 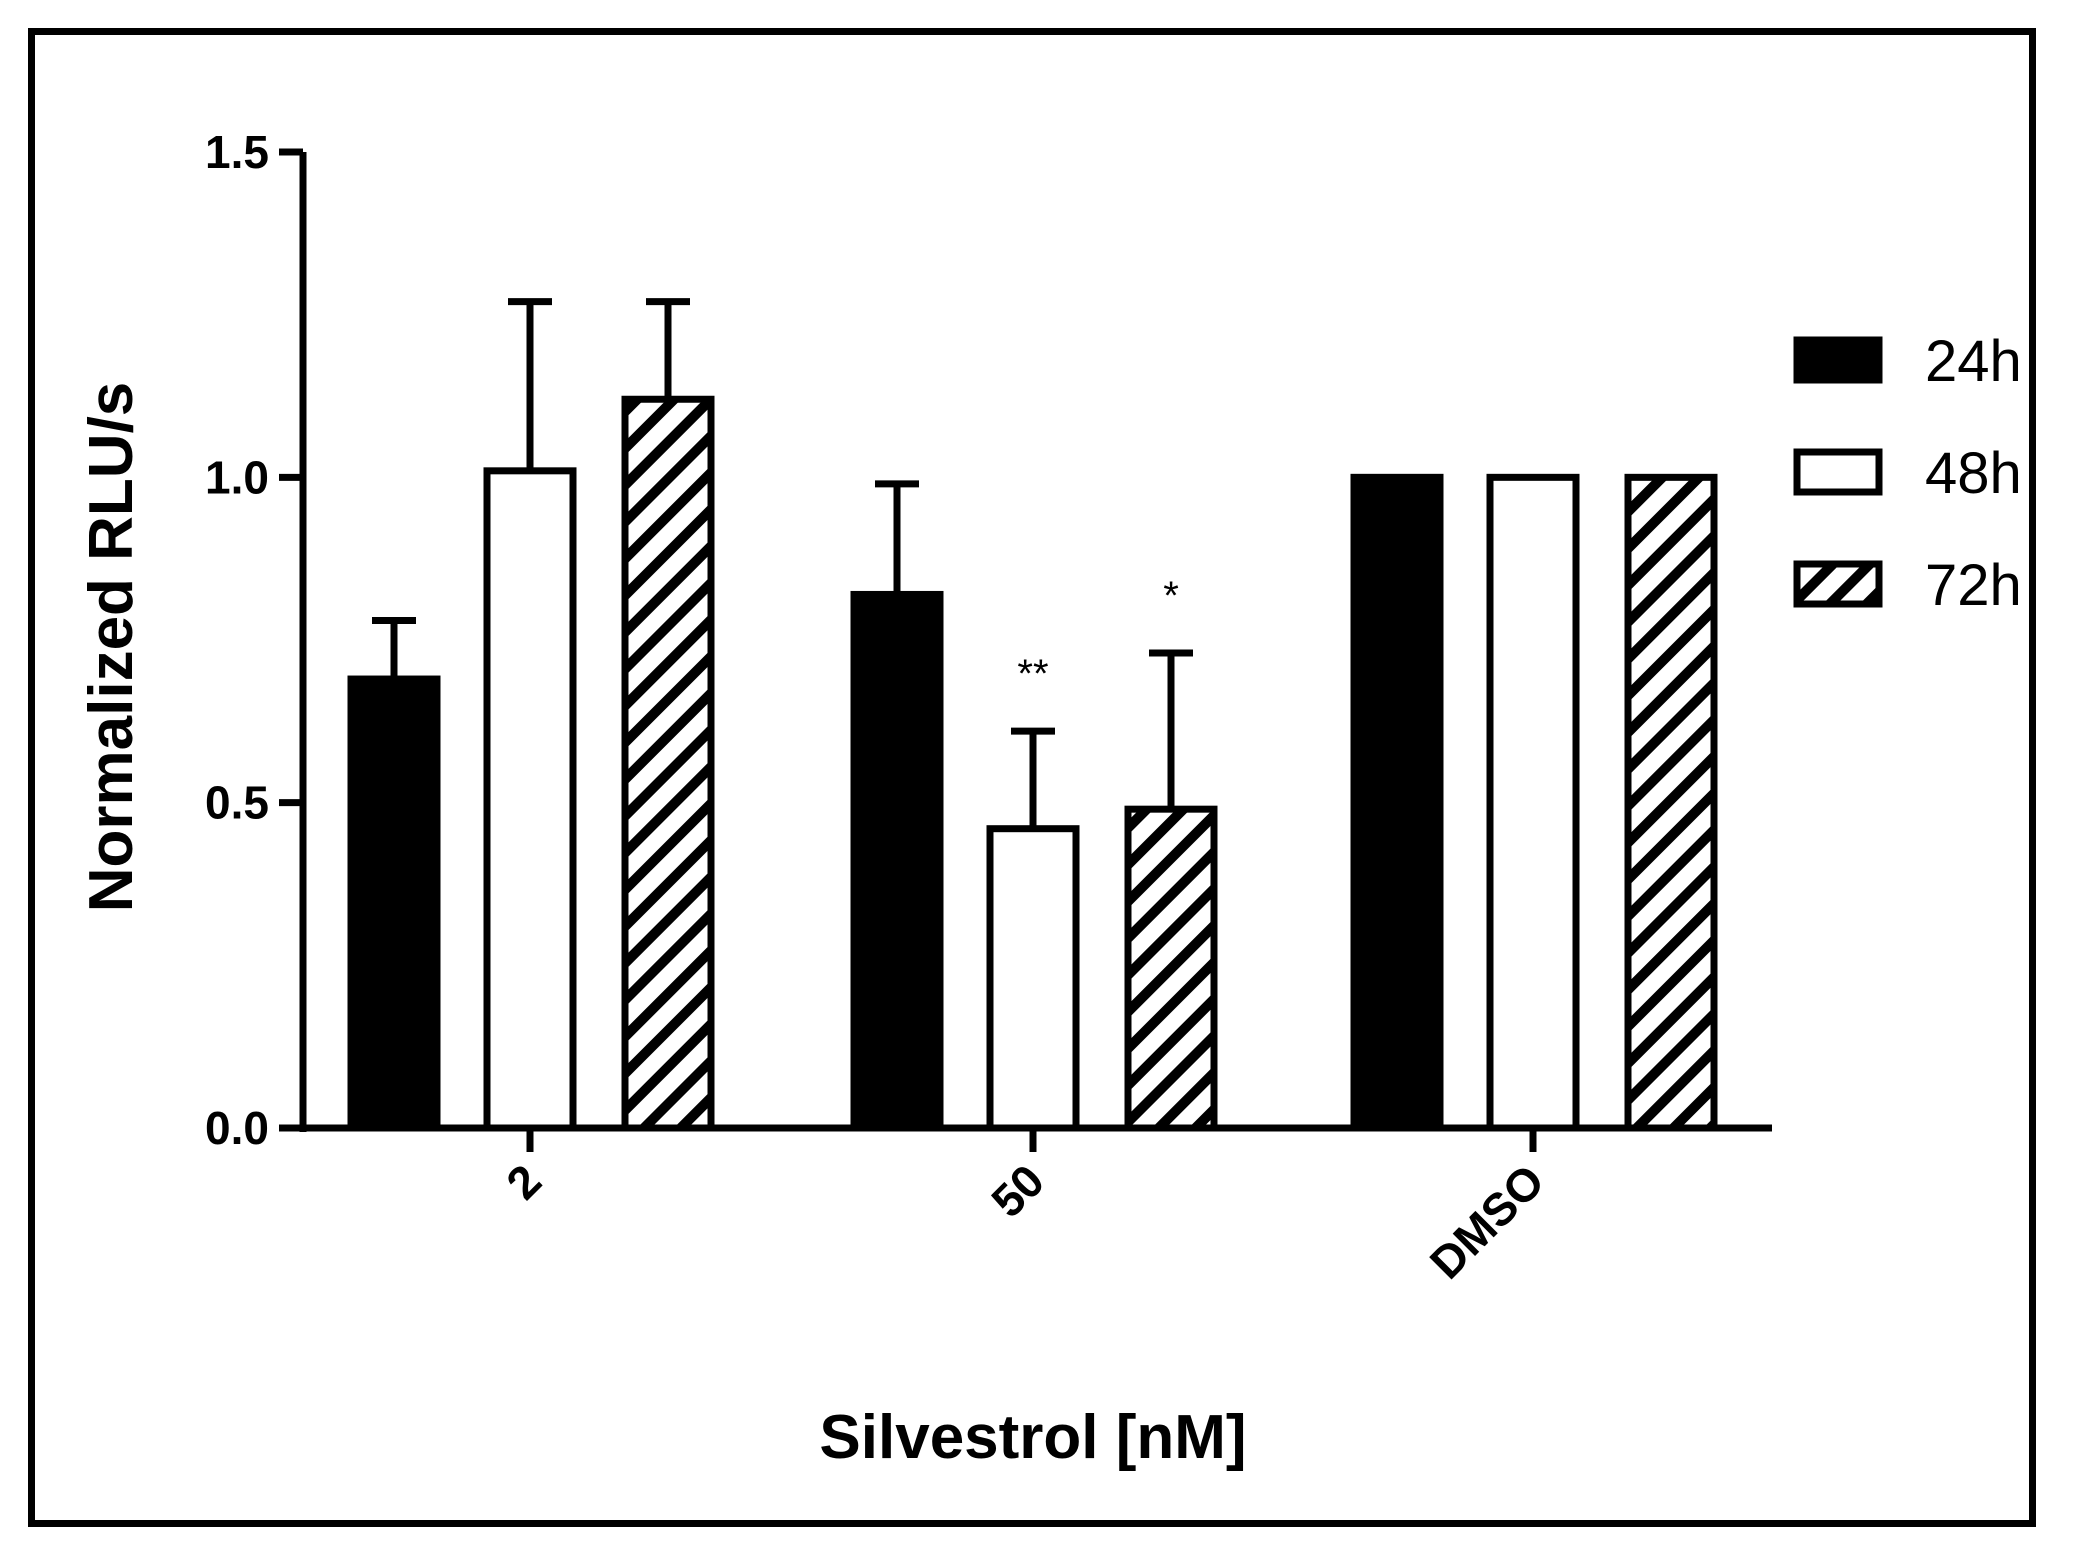 I want to click on x-tick-label-2: 2, so click(x=523, y=1181).